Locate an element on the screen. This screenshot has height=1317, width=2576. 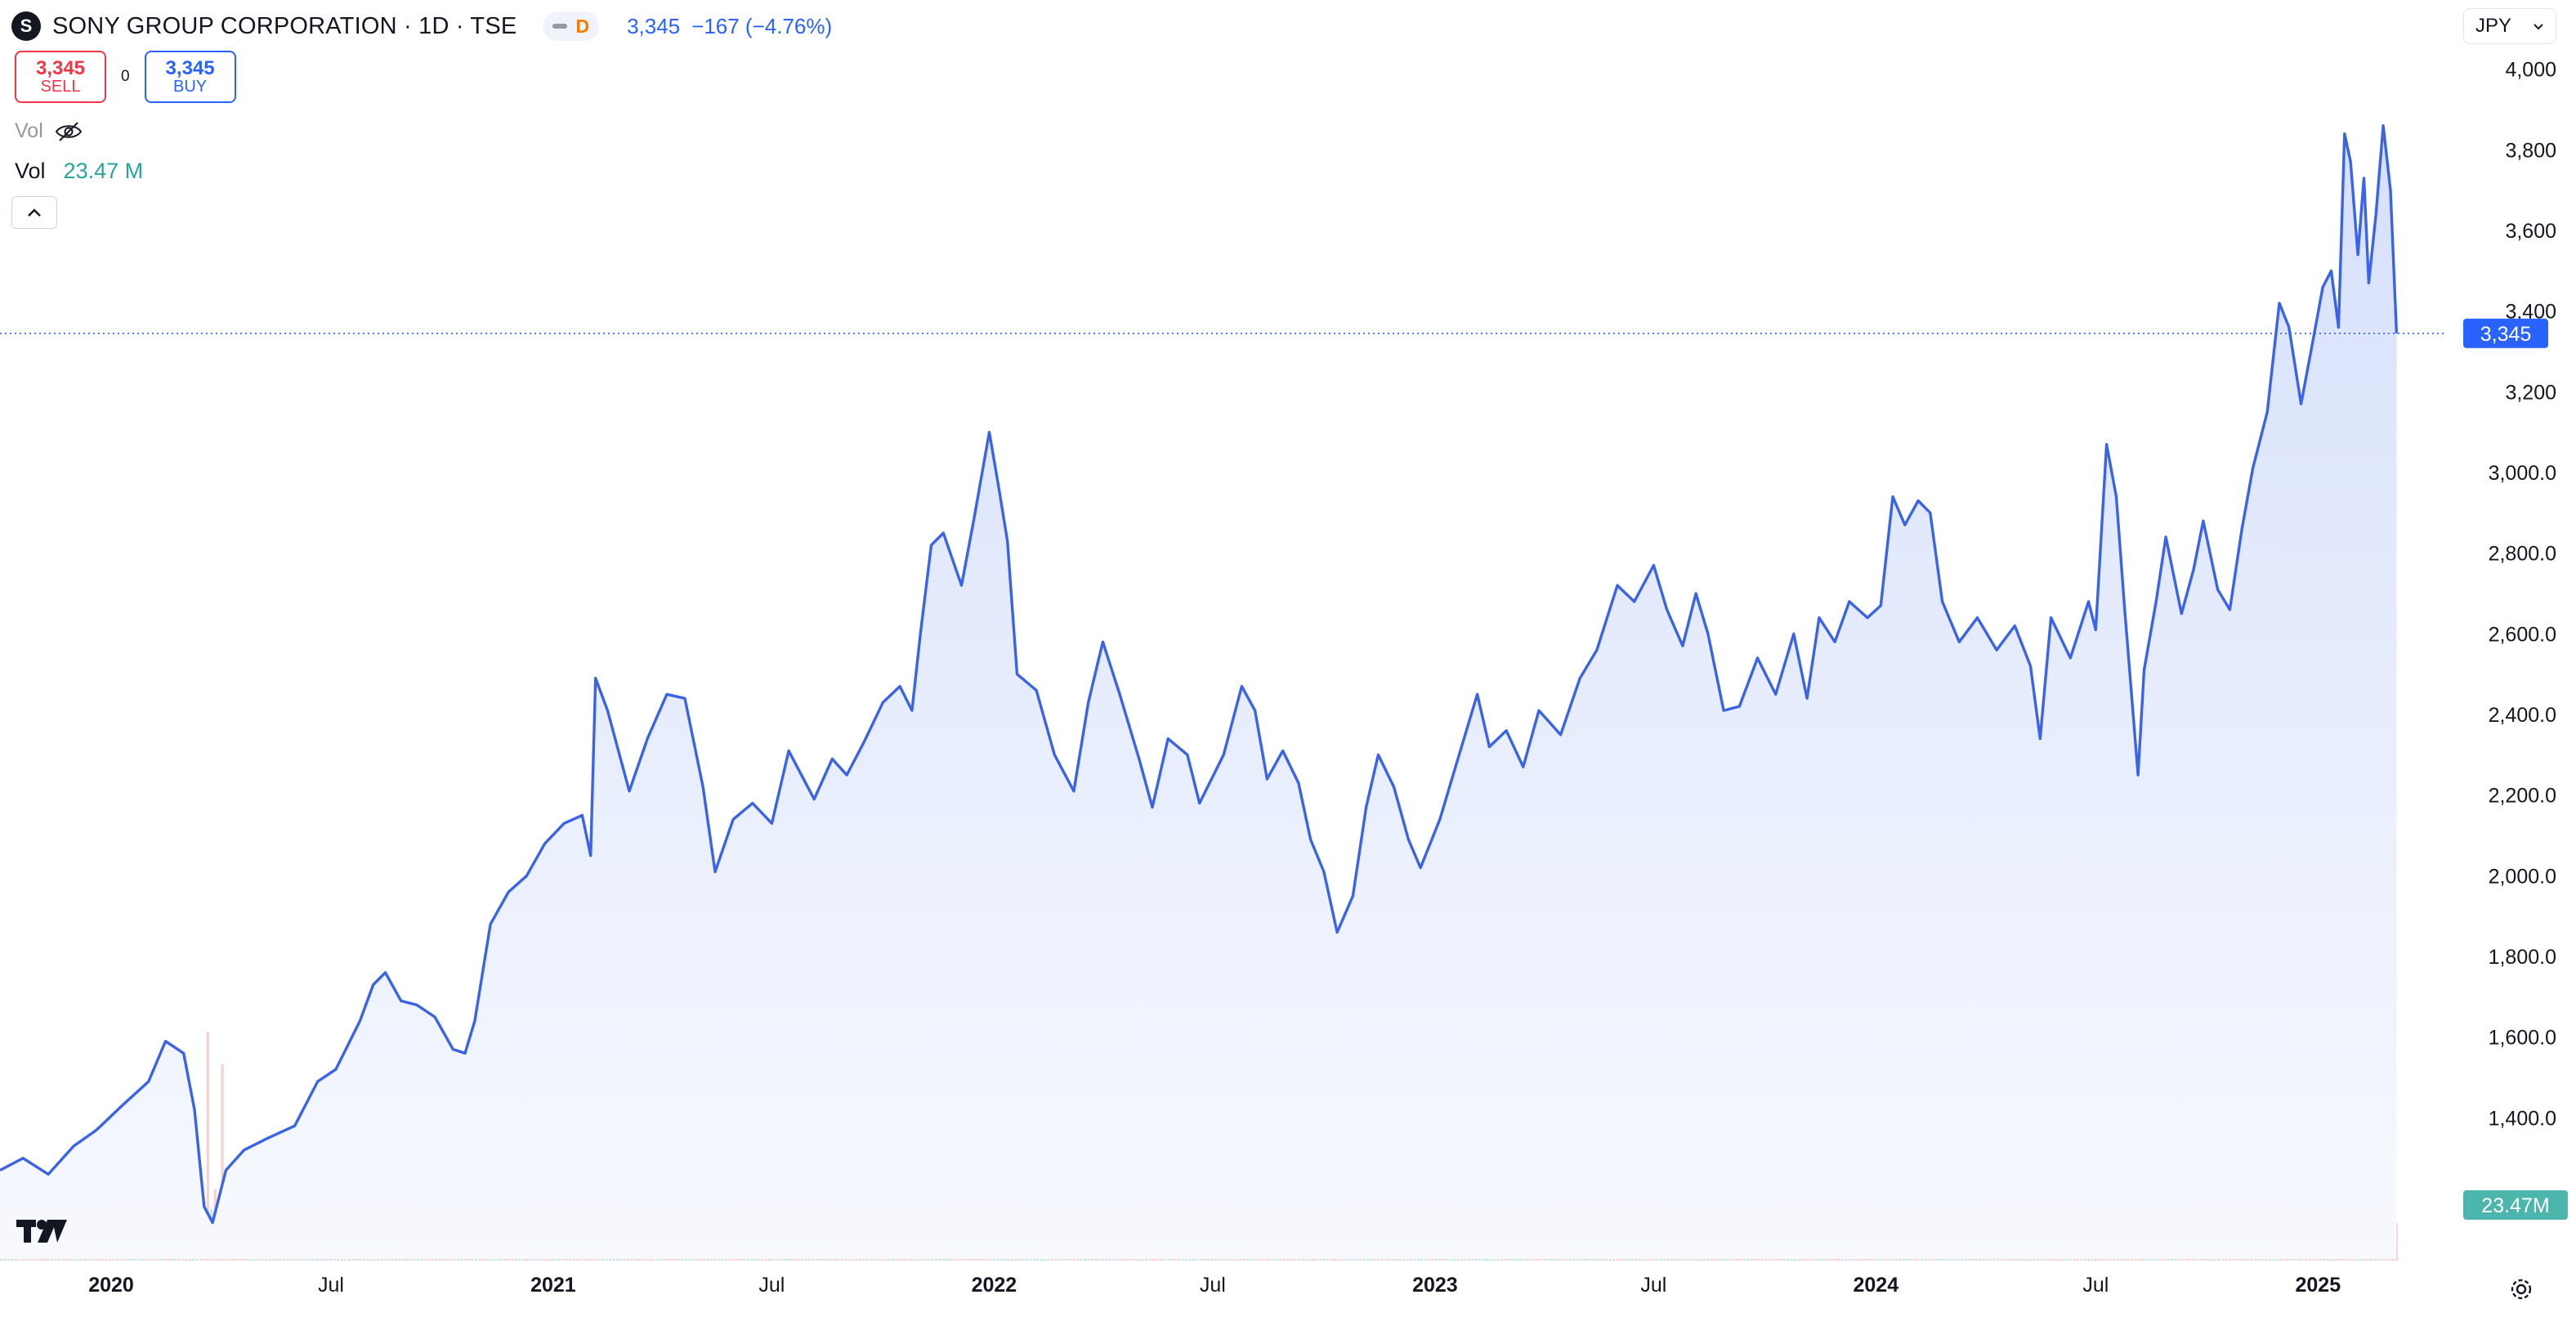
buy-button: 3,345 BUY is located at coordinates (190, 77).